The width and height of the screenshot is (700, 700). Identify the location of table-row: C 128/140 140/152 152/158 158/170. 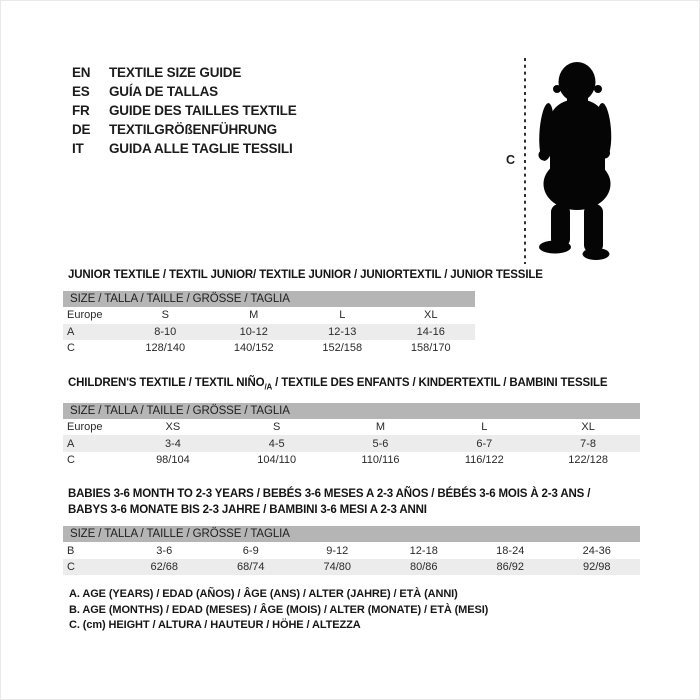
(269, 348).